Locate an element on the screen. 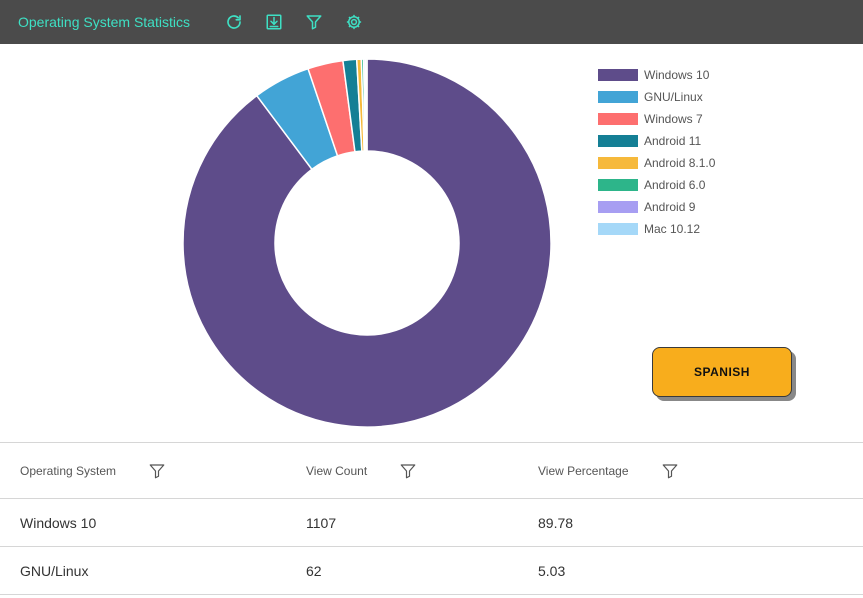 The image size is (863, 598). legend-label: Mac 10.12 is located at coordinates (672, 229).